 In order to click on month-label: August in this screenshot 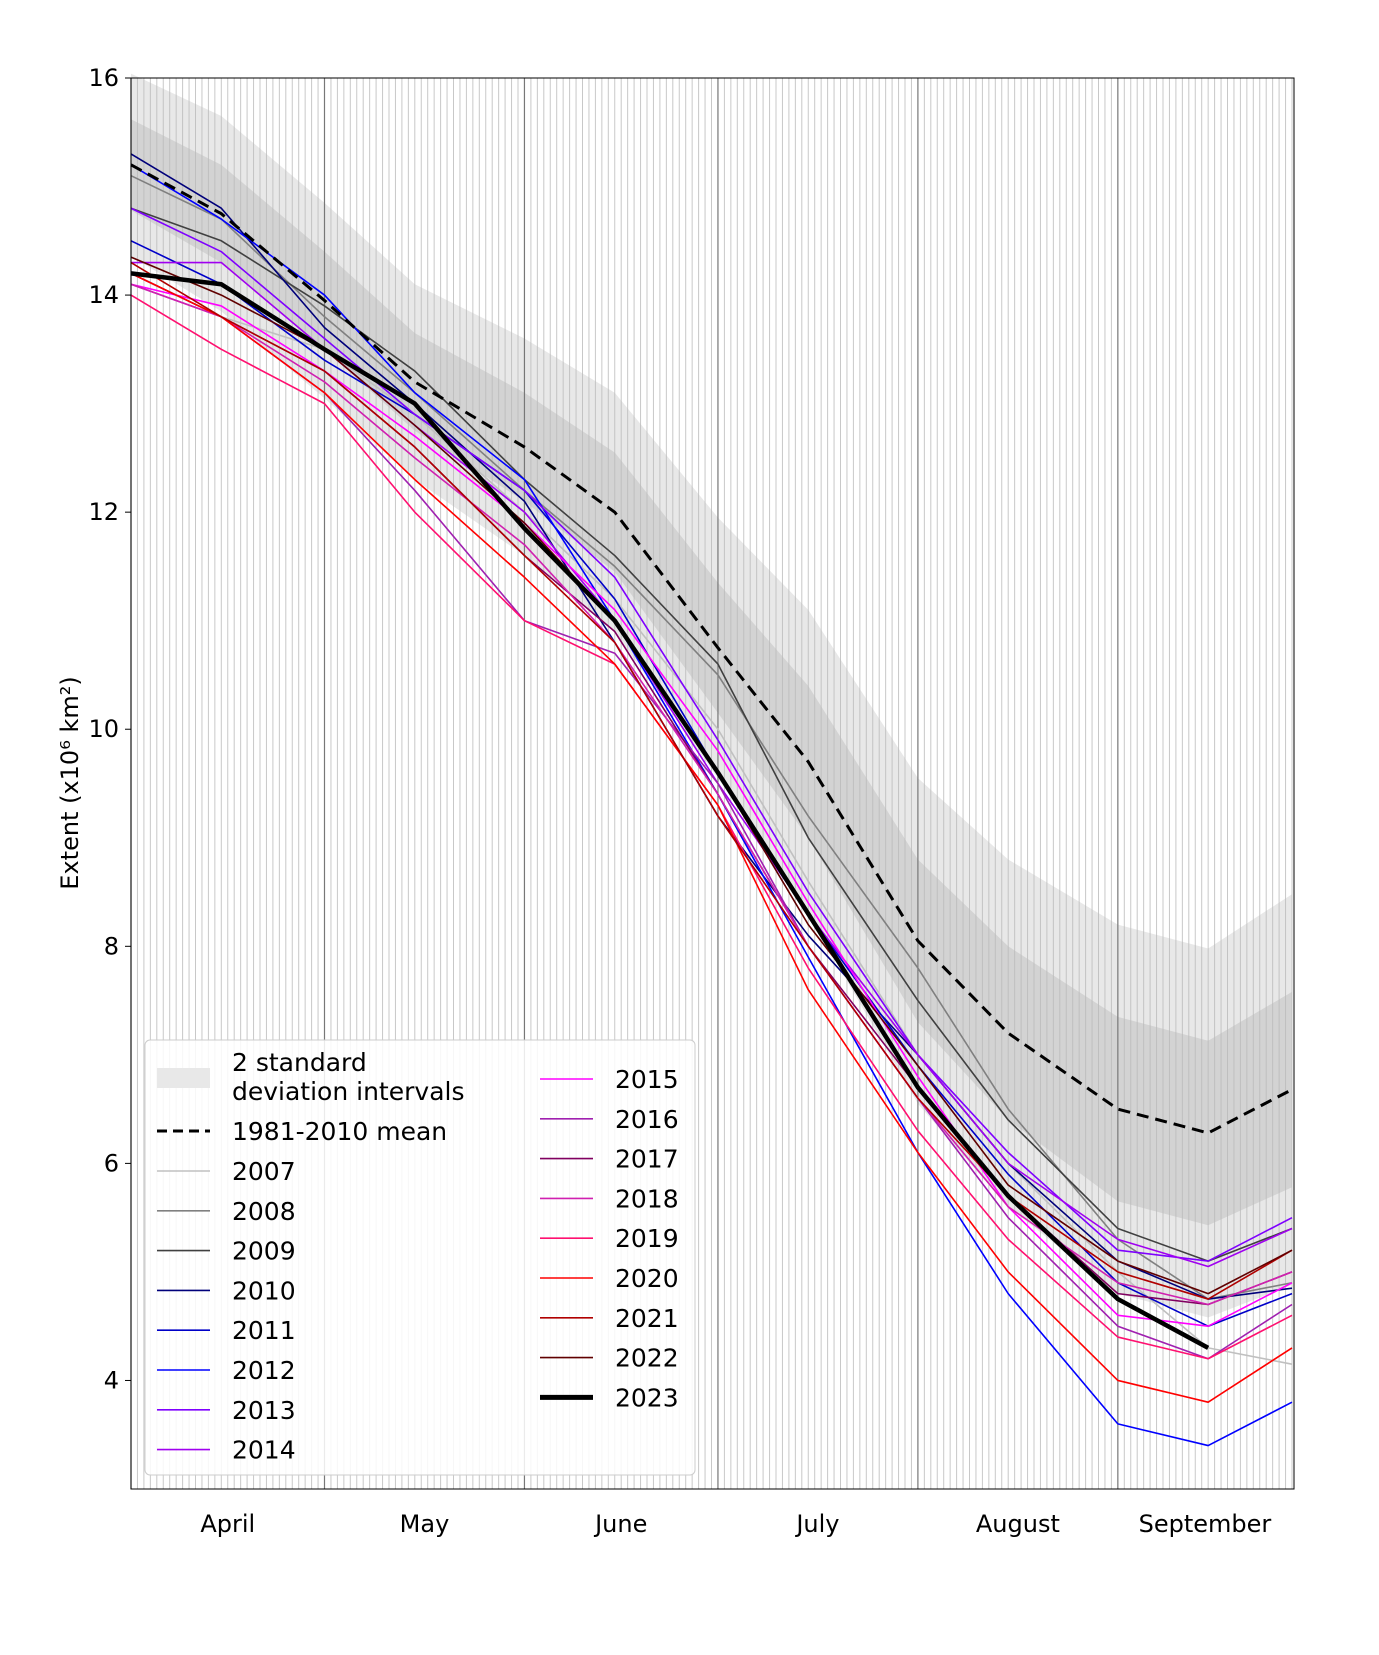, I will do `click(1018, 1524)`.